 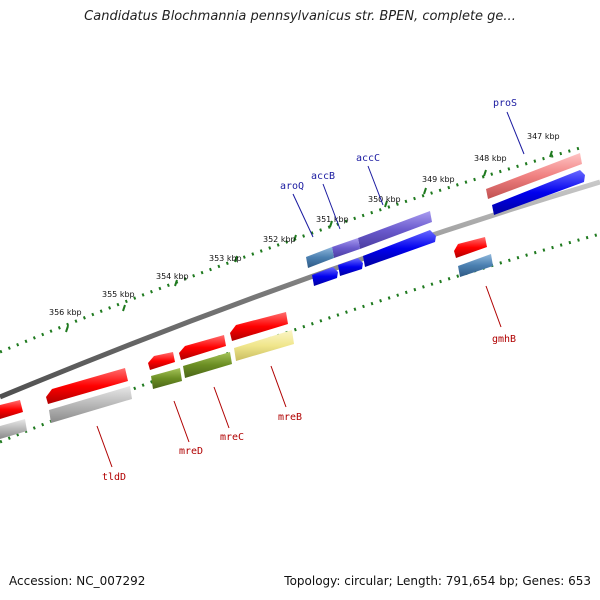 I want to click on gene-mreD-red, so click(x=161, y=361).